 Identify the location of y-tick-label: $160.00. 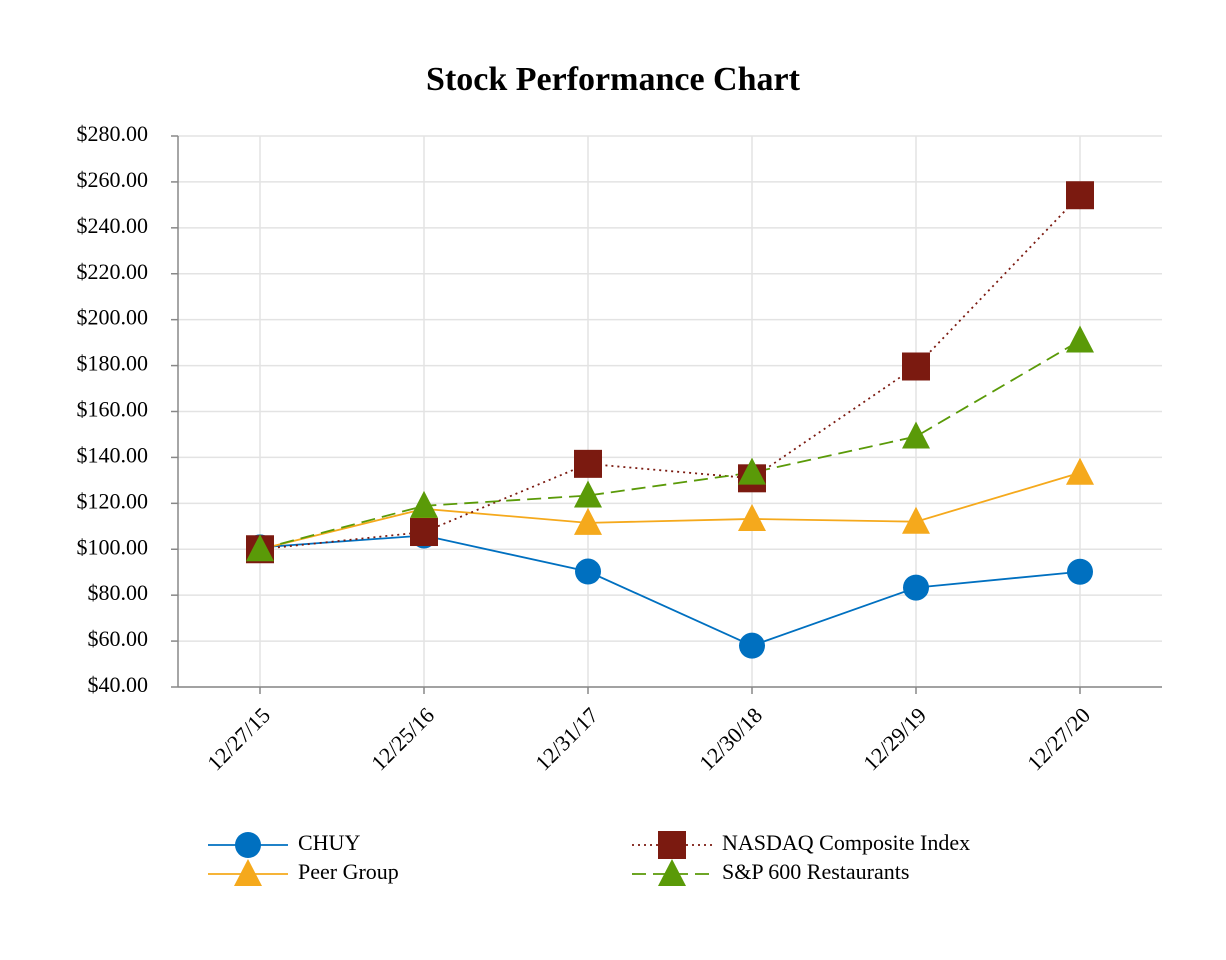
(113, 409).